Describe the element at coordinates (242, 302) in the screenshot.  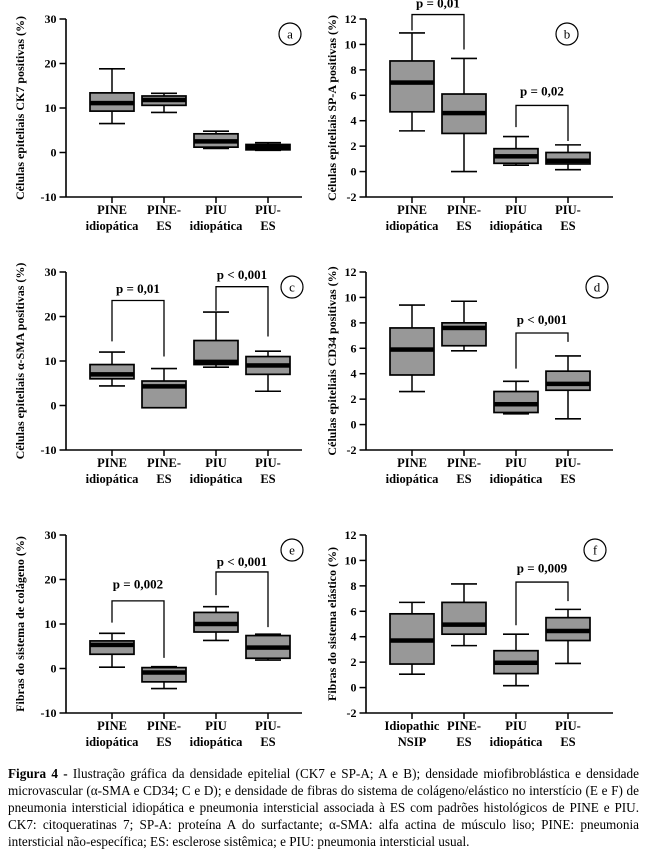
I see `significance-bracket: p < 0,001` at that location.